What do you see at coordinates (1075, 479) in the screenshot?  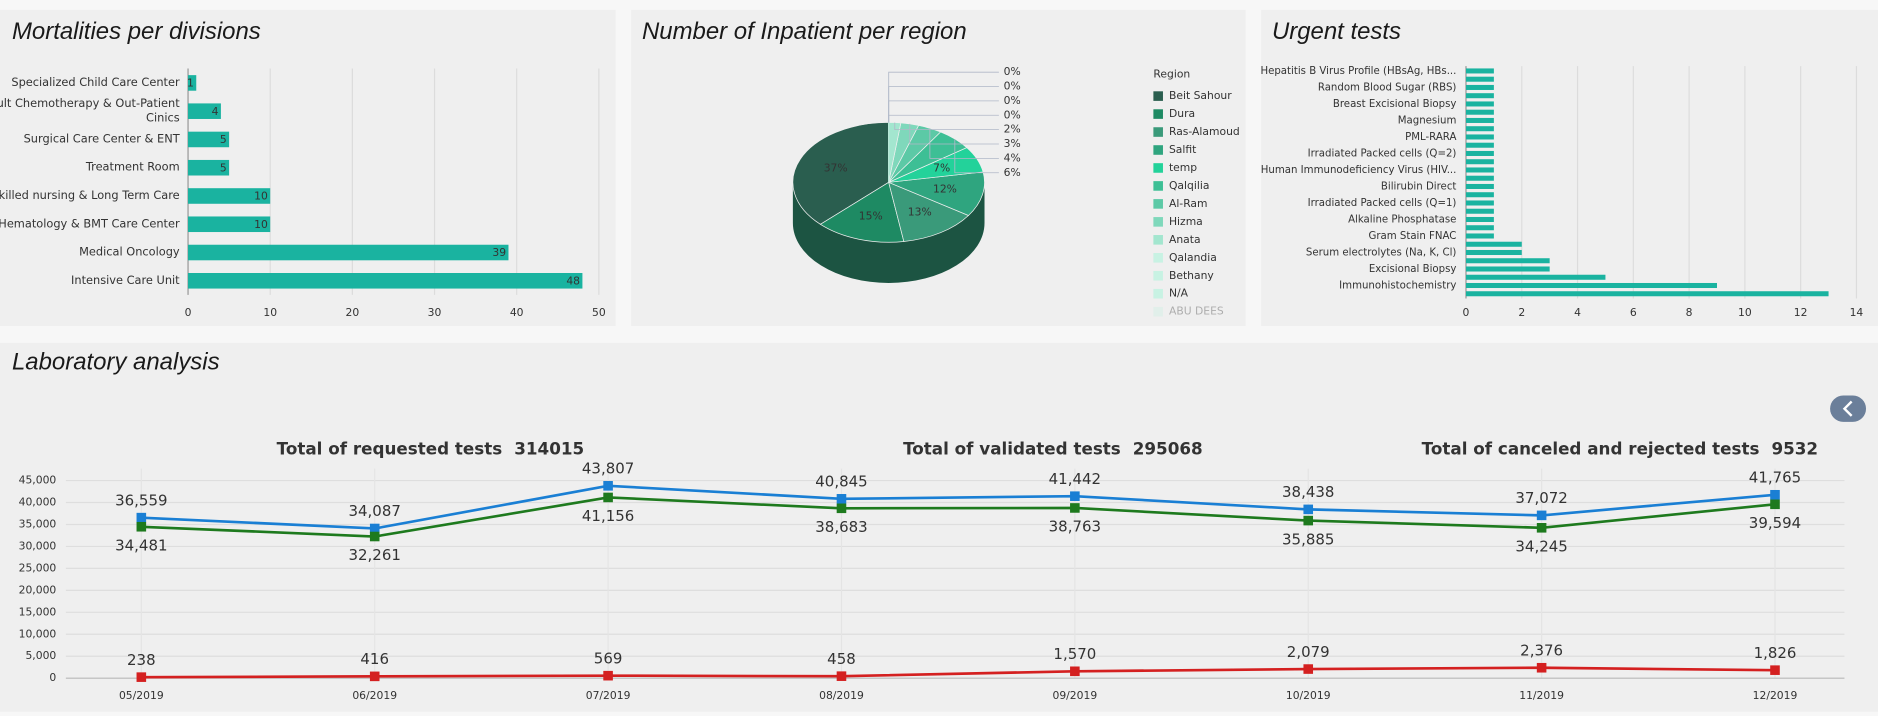 I see `data-label: 41,442` at bounding box center [1075, 479].